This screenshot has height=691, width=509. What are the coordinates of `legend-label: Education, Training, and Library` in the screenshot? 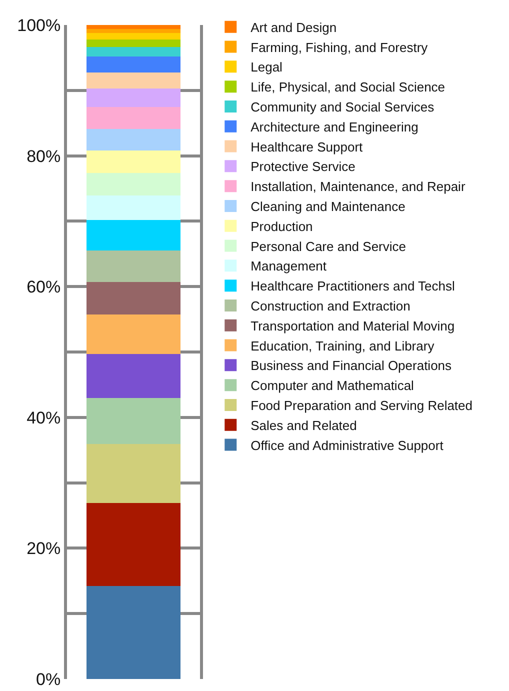 It's located at (342, 346).